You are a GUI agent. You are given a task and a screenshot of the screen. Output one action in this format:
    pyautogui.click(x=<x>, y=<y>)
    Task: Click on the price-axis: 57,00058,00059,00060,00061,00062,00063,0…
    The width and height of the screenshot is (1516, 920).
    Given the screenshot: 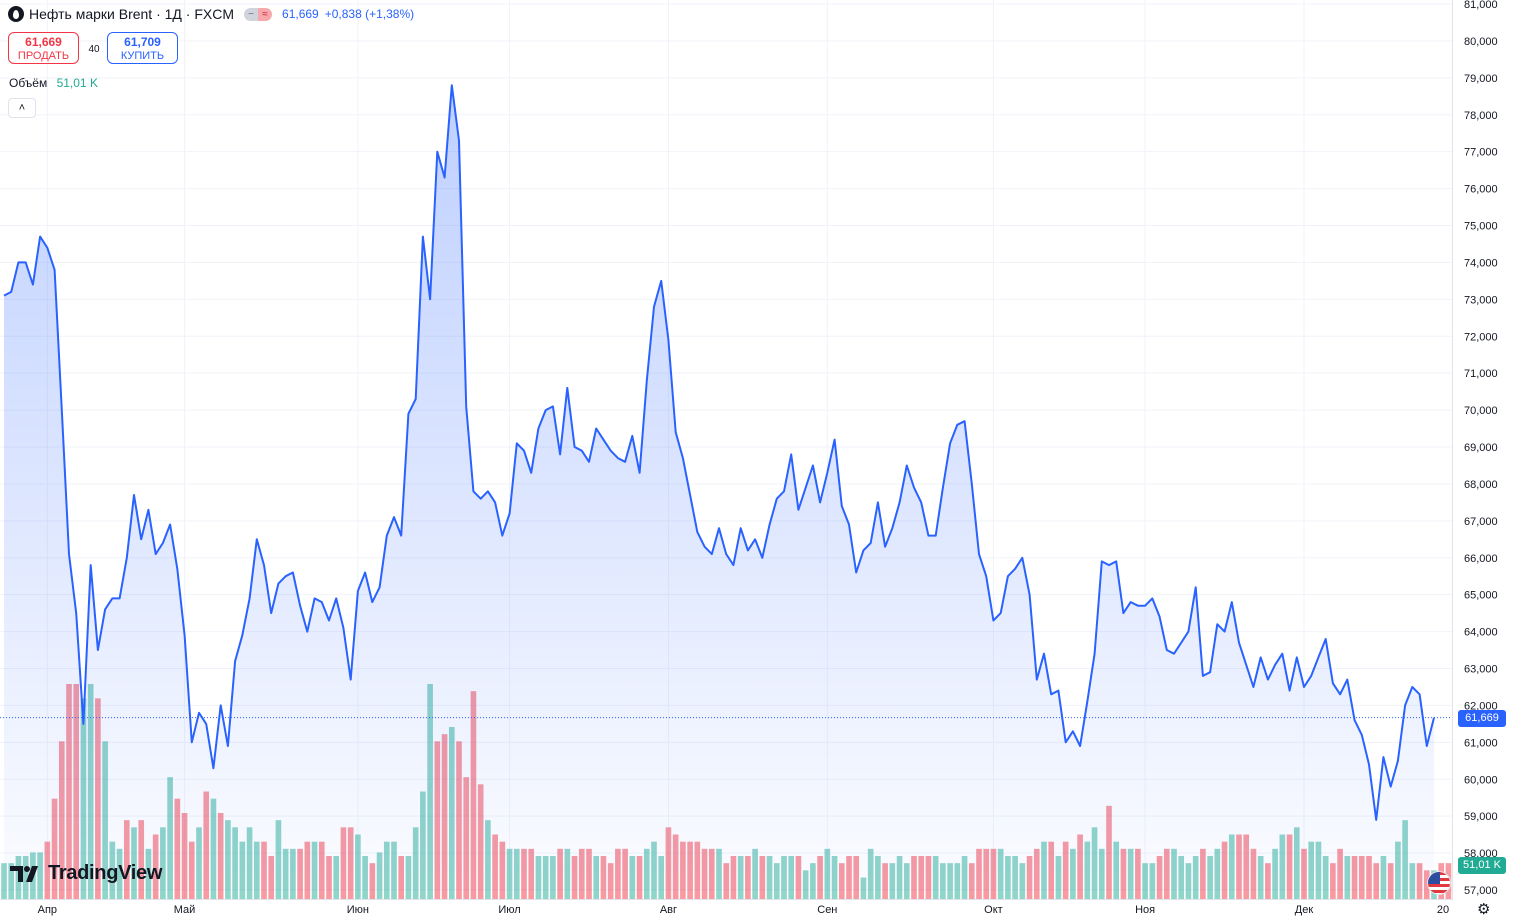 What is the action you would take?
    pyautogui.click(x=1481, y=448)
    